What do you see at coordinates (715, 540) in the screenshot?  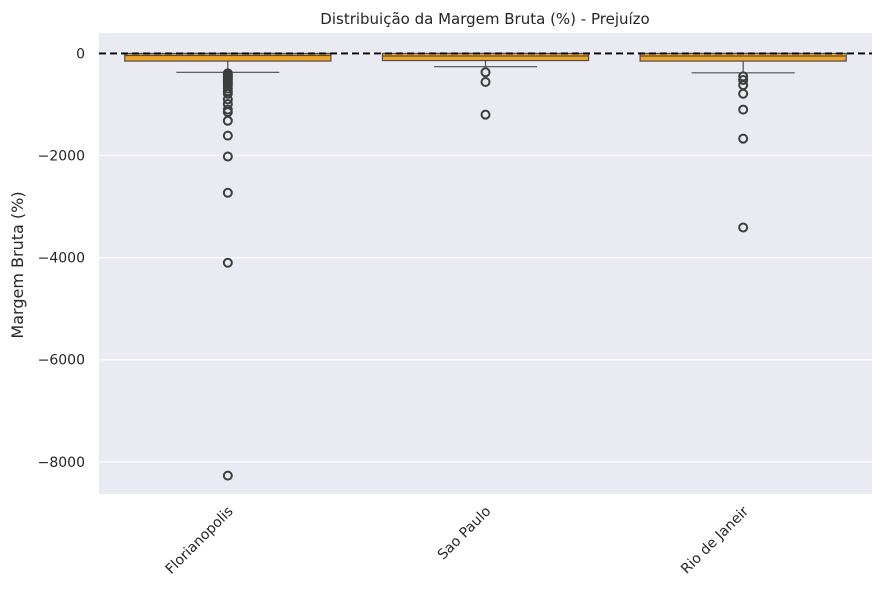 I see `x-tick-label: Rio de Janeir` at bounding box center [715, 540].